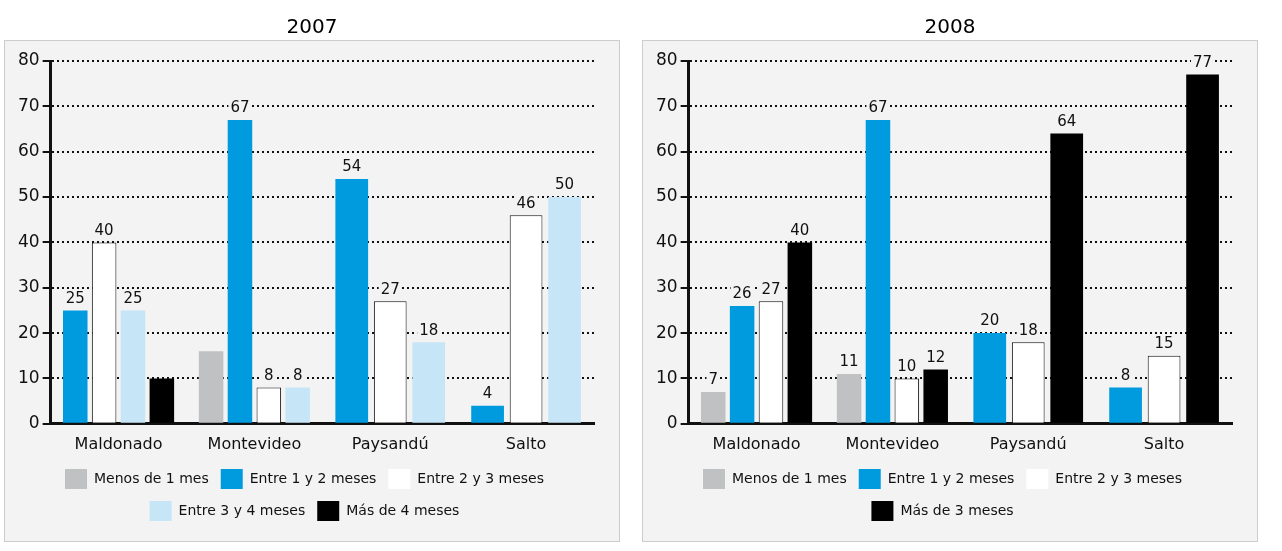 Image resolution: width=1282 pixels, height=551 pixels. What do you see at coordinates (1203, 62) in the screenshot?
I see `data-label: 77` at bounding box center [1203, 62].